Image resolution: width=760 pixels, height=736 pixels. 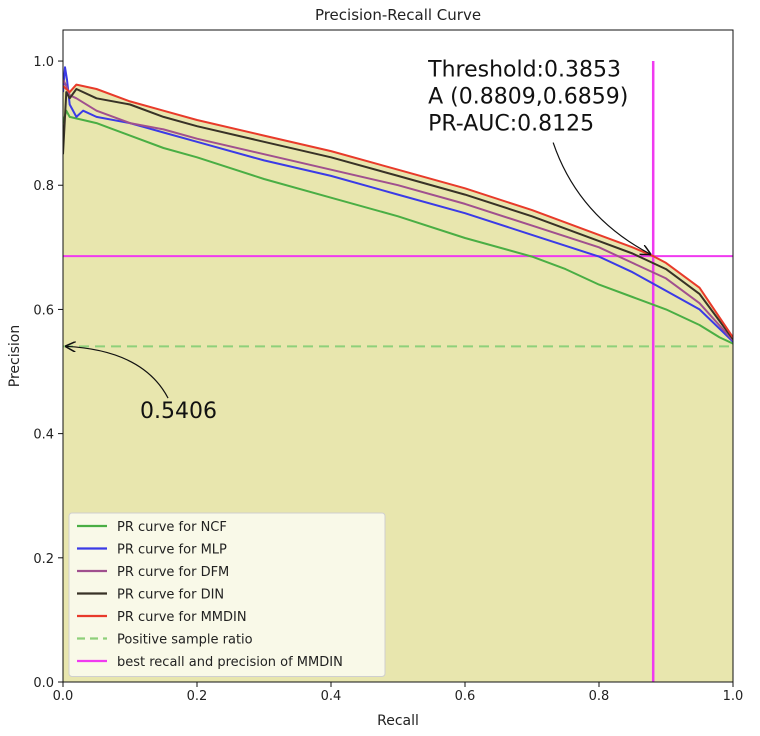 I want to click on annotation-text: A (0.8809,0.6859), so click(x=528, y=97).